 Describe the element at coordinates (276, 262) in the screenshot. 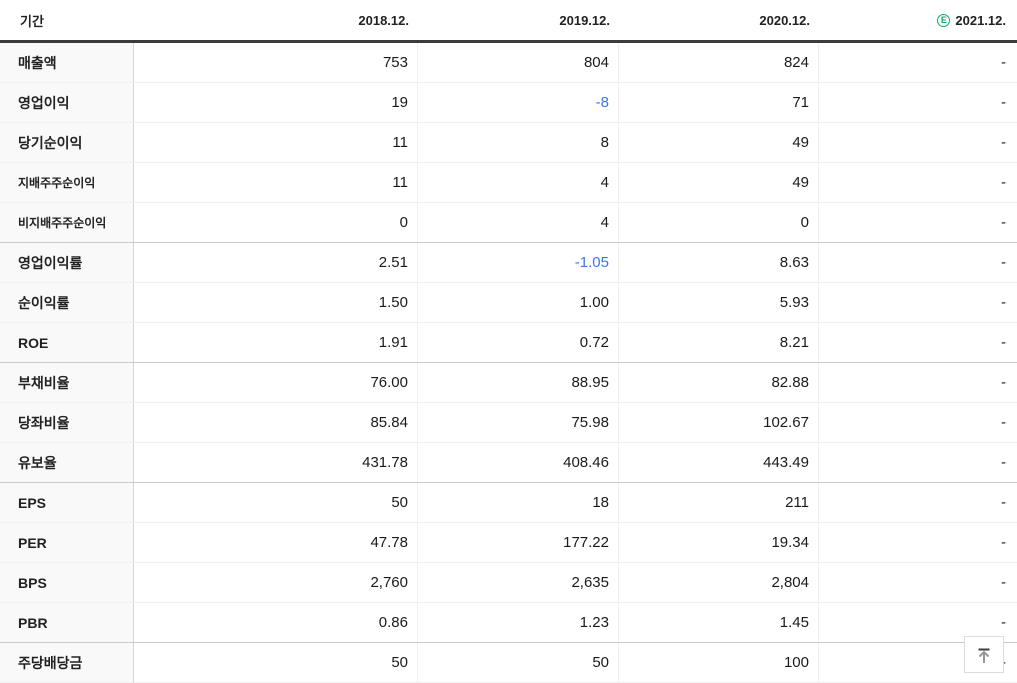

I see `value-cell: 2.51` at that location.